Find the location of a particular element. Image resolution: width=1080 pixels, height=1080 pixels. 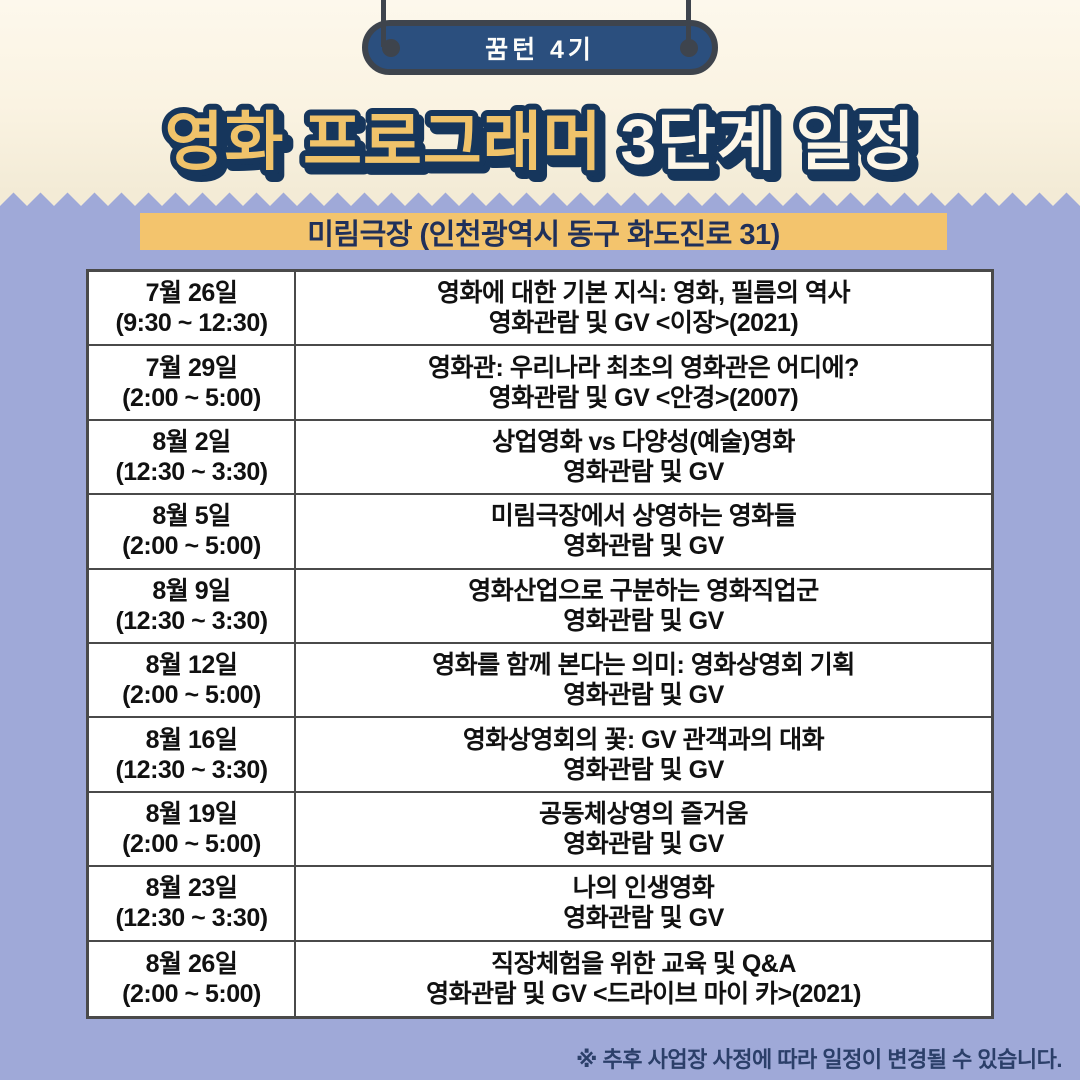

topic-text: 나의 인생영화 is located at coordinates (643, 888).